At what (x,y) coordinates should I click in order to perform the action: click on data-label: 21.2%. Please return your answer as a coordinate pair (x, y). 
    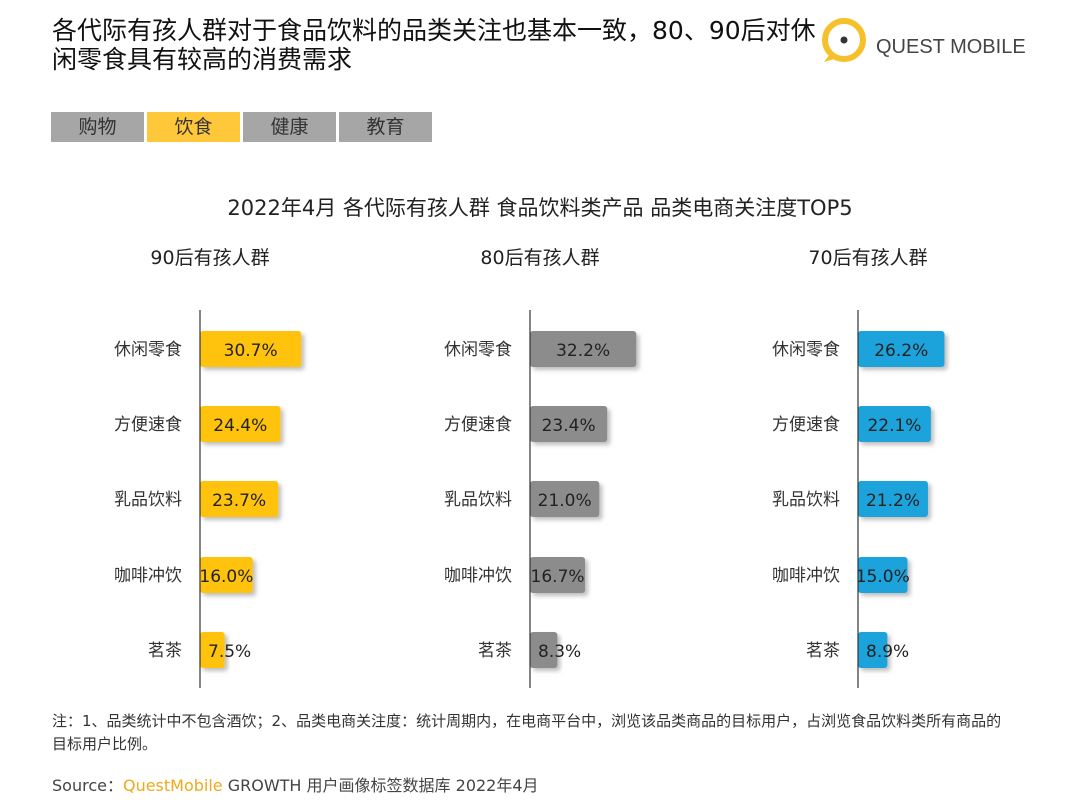
    Looking at the image, I should click on (893, 501).